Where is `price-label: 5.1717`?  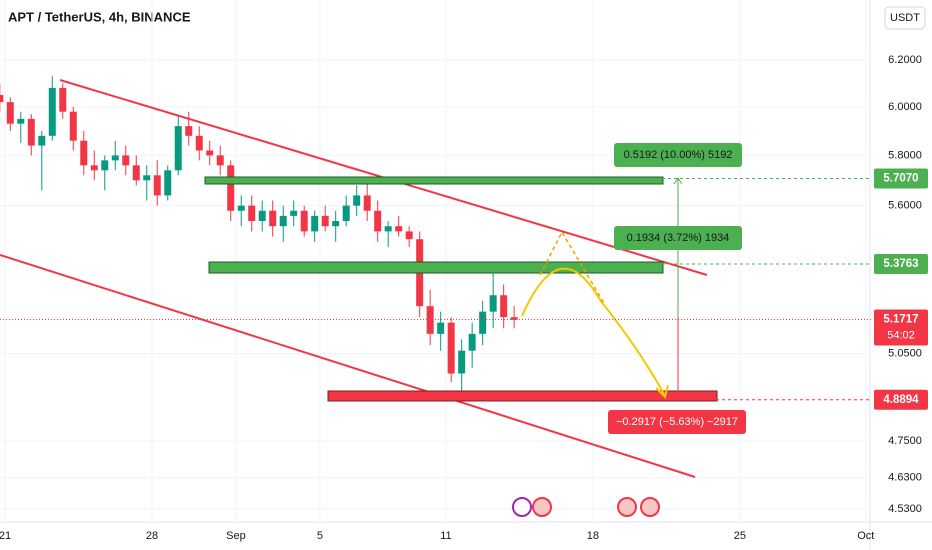 price-label: 5.1717 is located at coordinates (900, 319).